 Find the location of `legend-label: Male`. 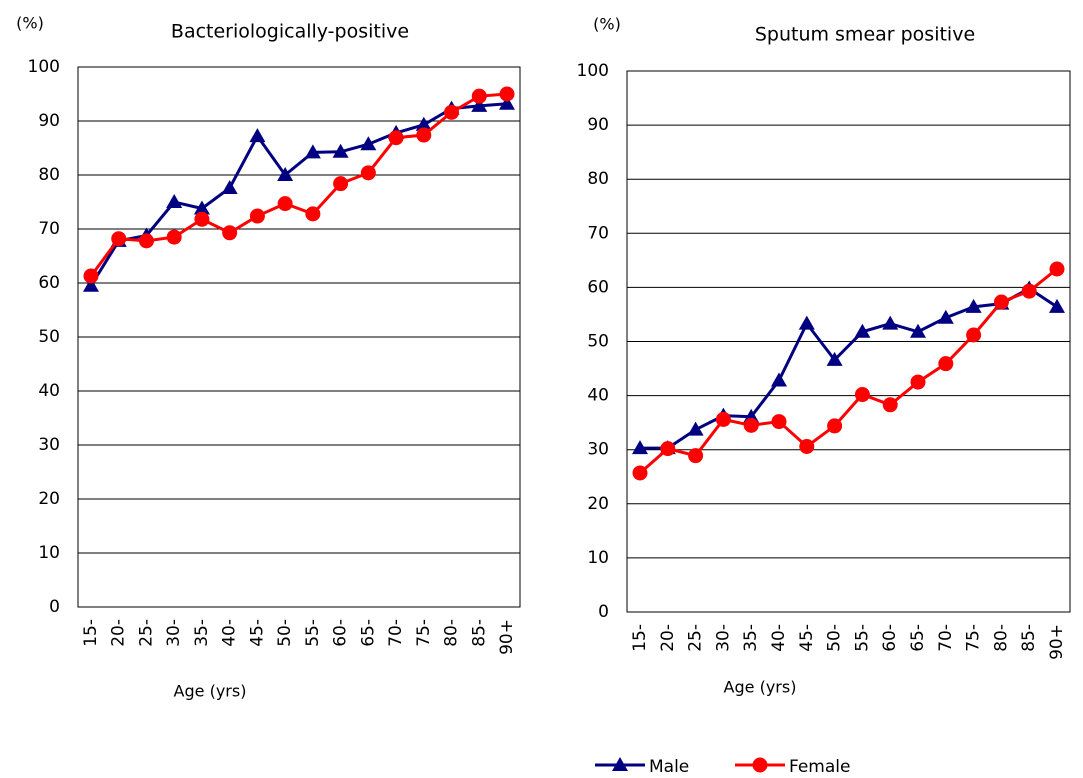

legend-label: Male is located at coordinates (669, 767).